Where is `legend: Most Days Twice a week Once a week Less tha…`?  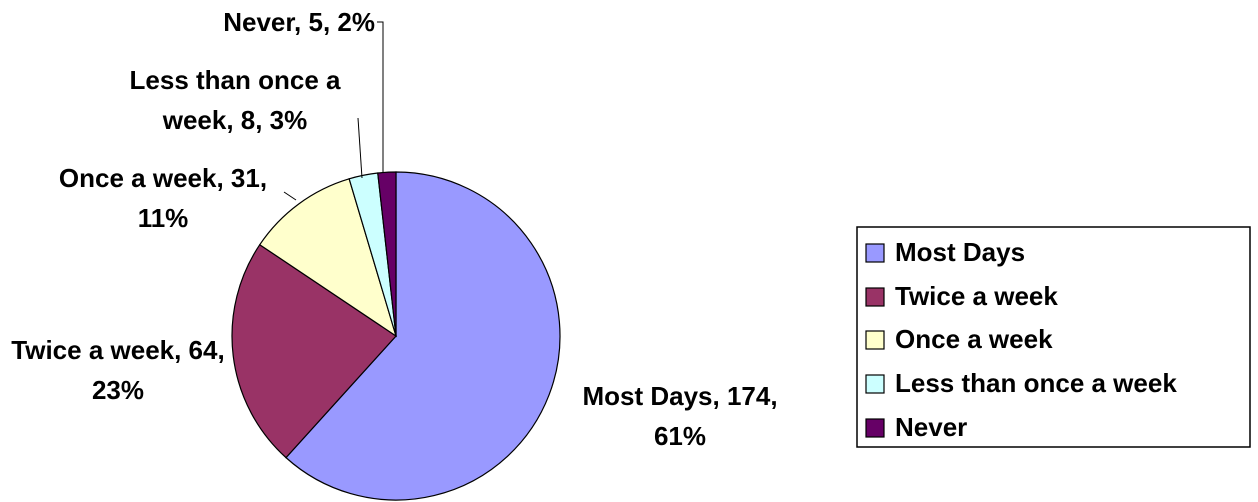
legend: Most Days Twice a week Once a week Less tha… is located at coordinates (1021, 339).